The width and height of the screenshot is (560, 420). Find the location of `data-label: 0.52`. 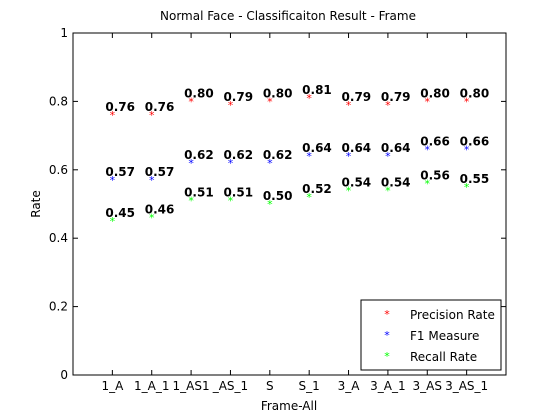

data-label: 0.52 is located at coordinates (317, 189).